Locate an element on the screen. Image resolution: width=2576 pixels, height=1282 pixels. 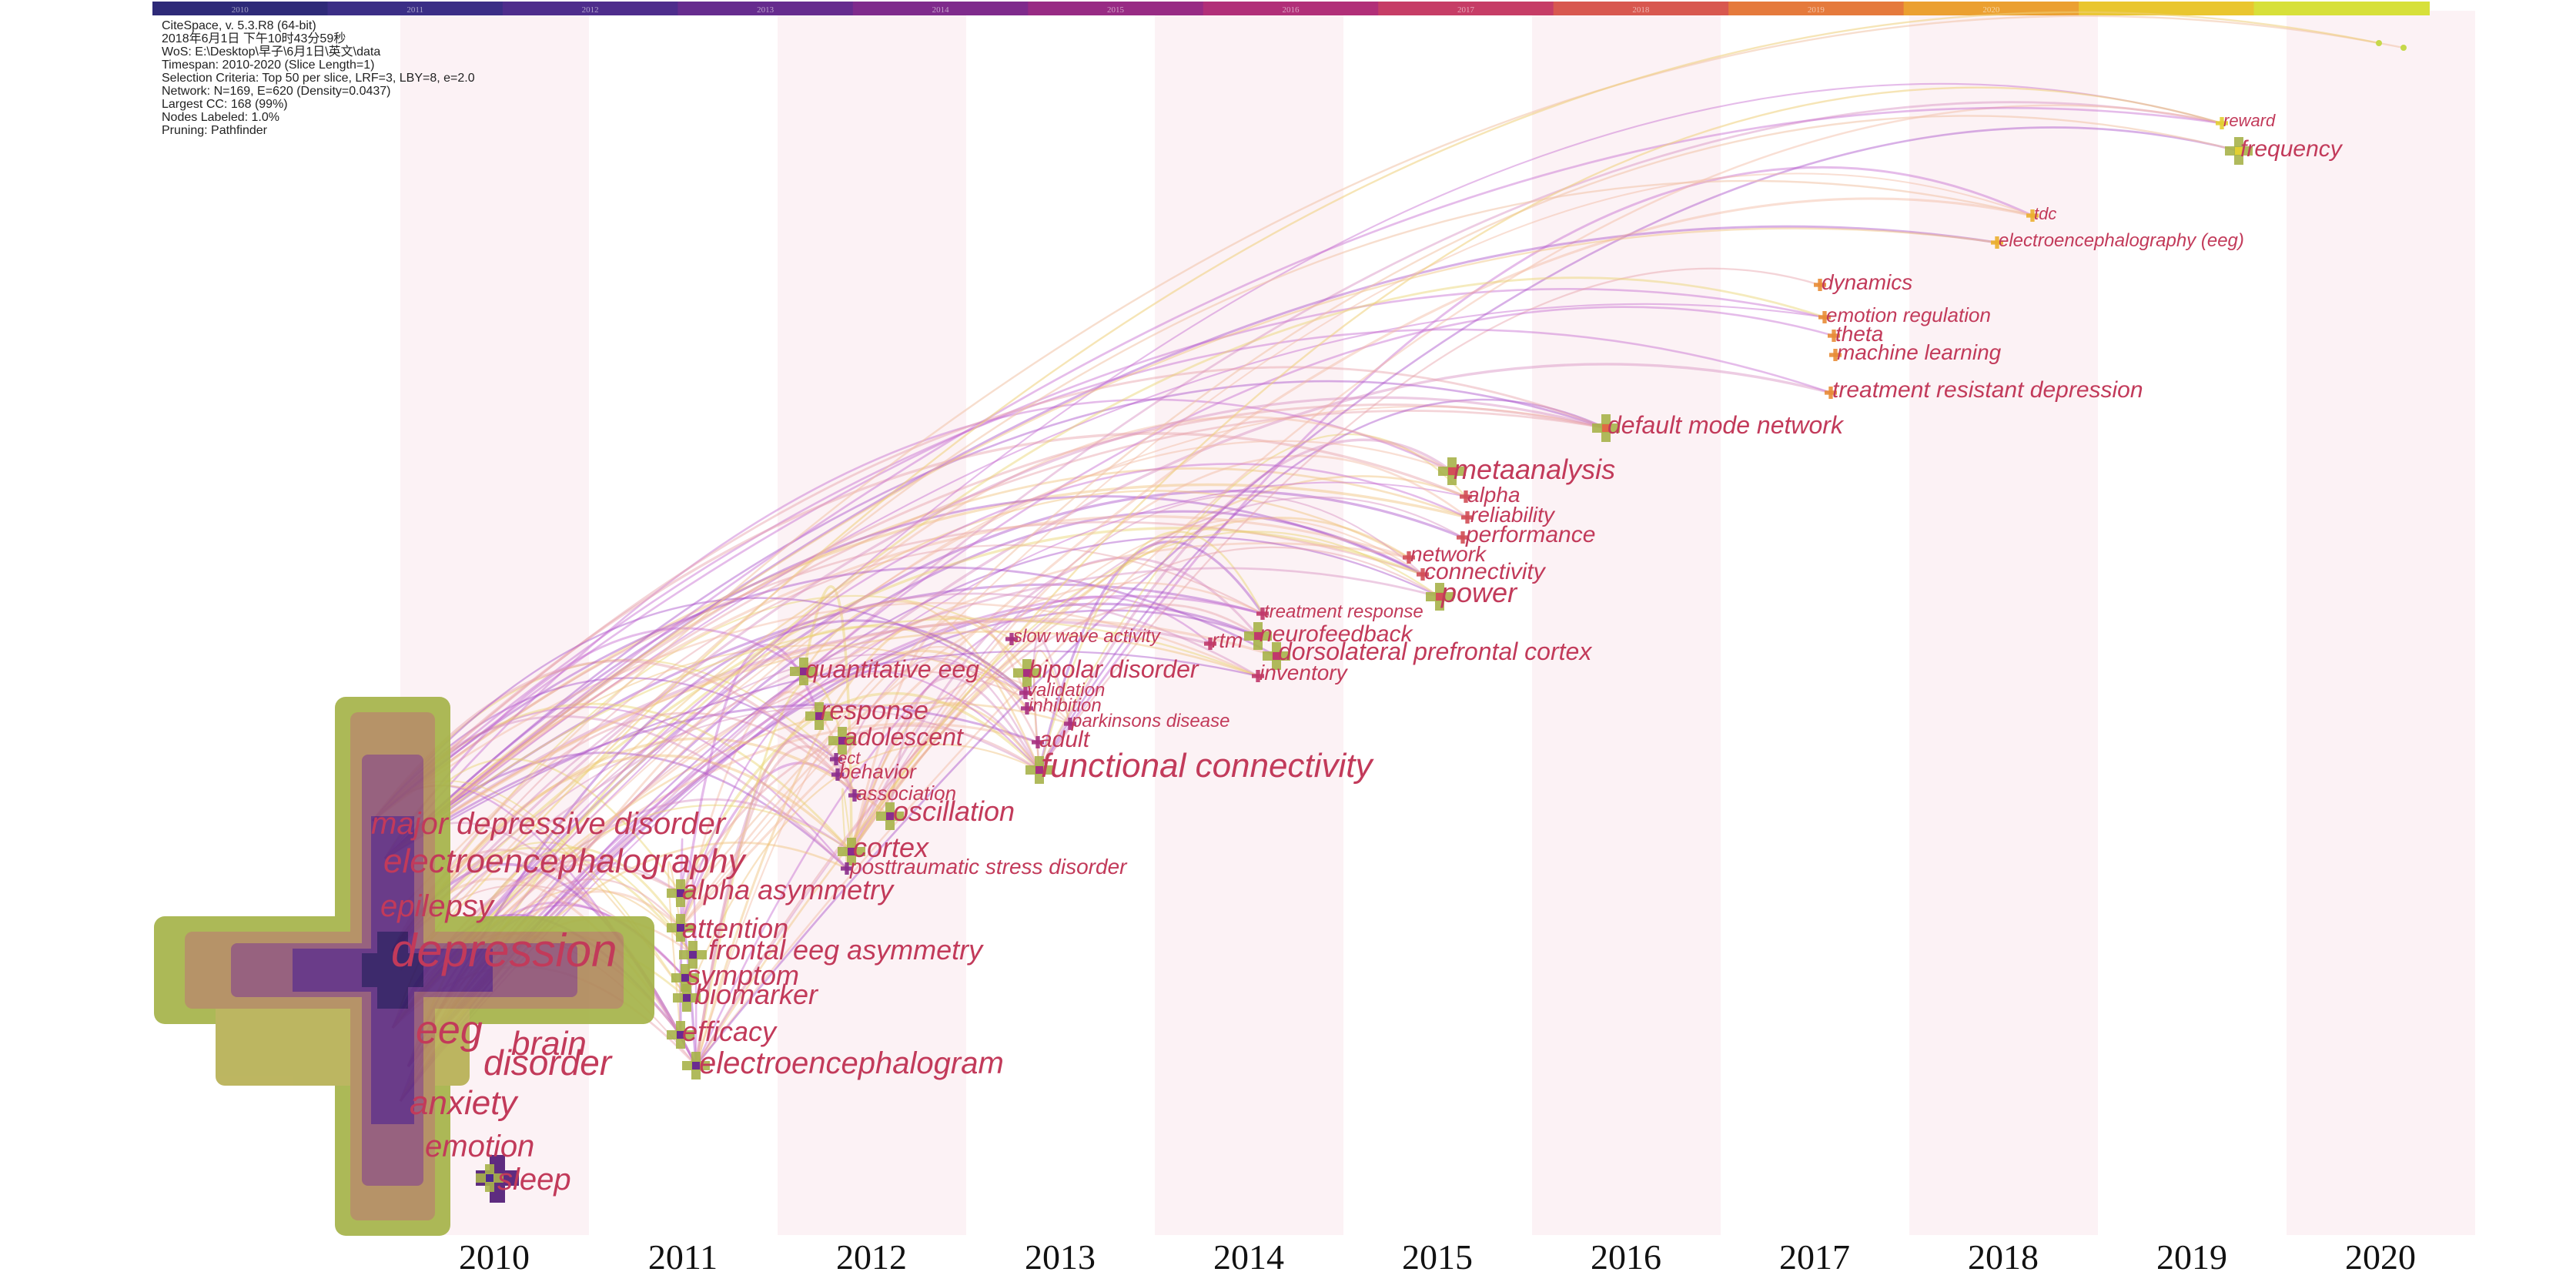
keyword-label: inventory is located at coordinates (1305, 673).